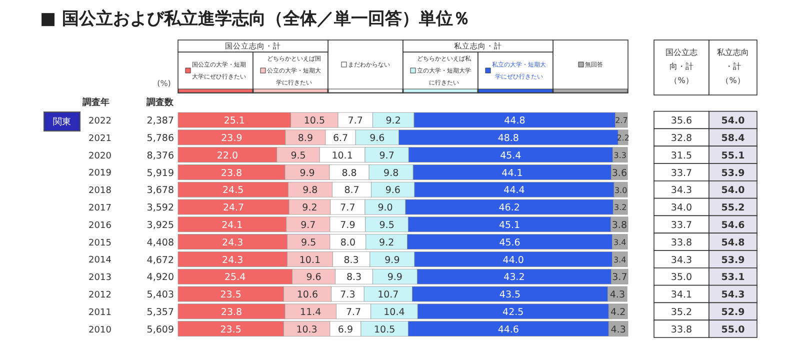 Image resolution: width=800 pixels, height=342 pixels. Describe the element at coordinates (235, 278) in the screenshot. I see `data-label: 25.4` at that location.